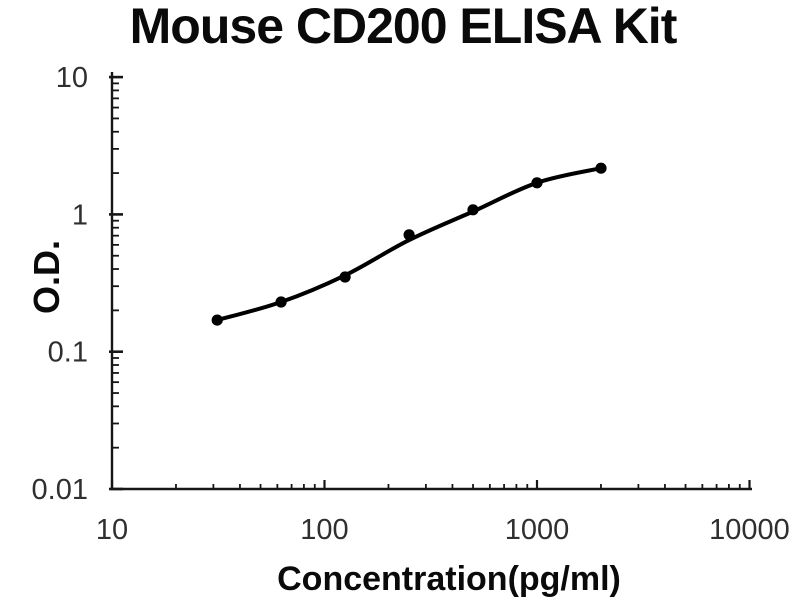  What do you see at coordinates (403, 27) in the screenshot?
I see `chart-title: Mouse CD200 ELISA Kit` at bounding box center [403, 27].